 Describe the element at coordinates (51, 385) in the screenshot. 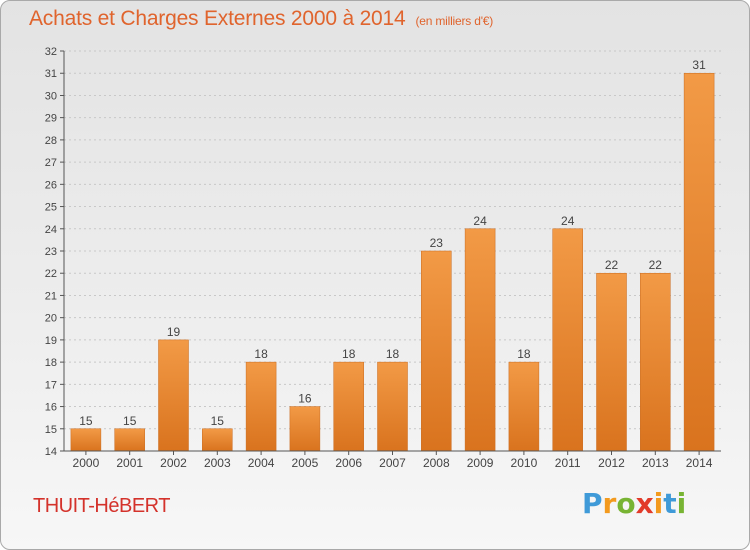

I see `y-tick-label: 17` at that location.